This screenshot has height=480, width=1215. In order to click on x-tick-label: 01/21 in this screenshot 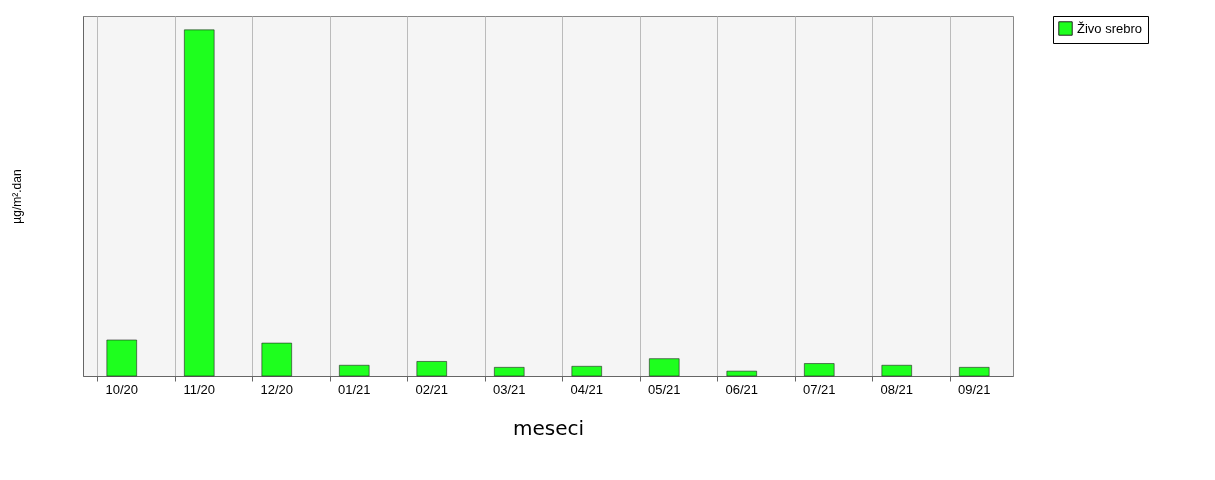, I will do `click(354, 389)`.